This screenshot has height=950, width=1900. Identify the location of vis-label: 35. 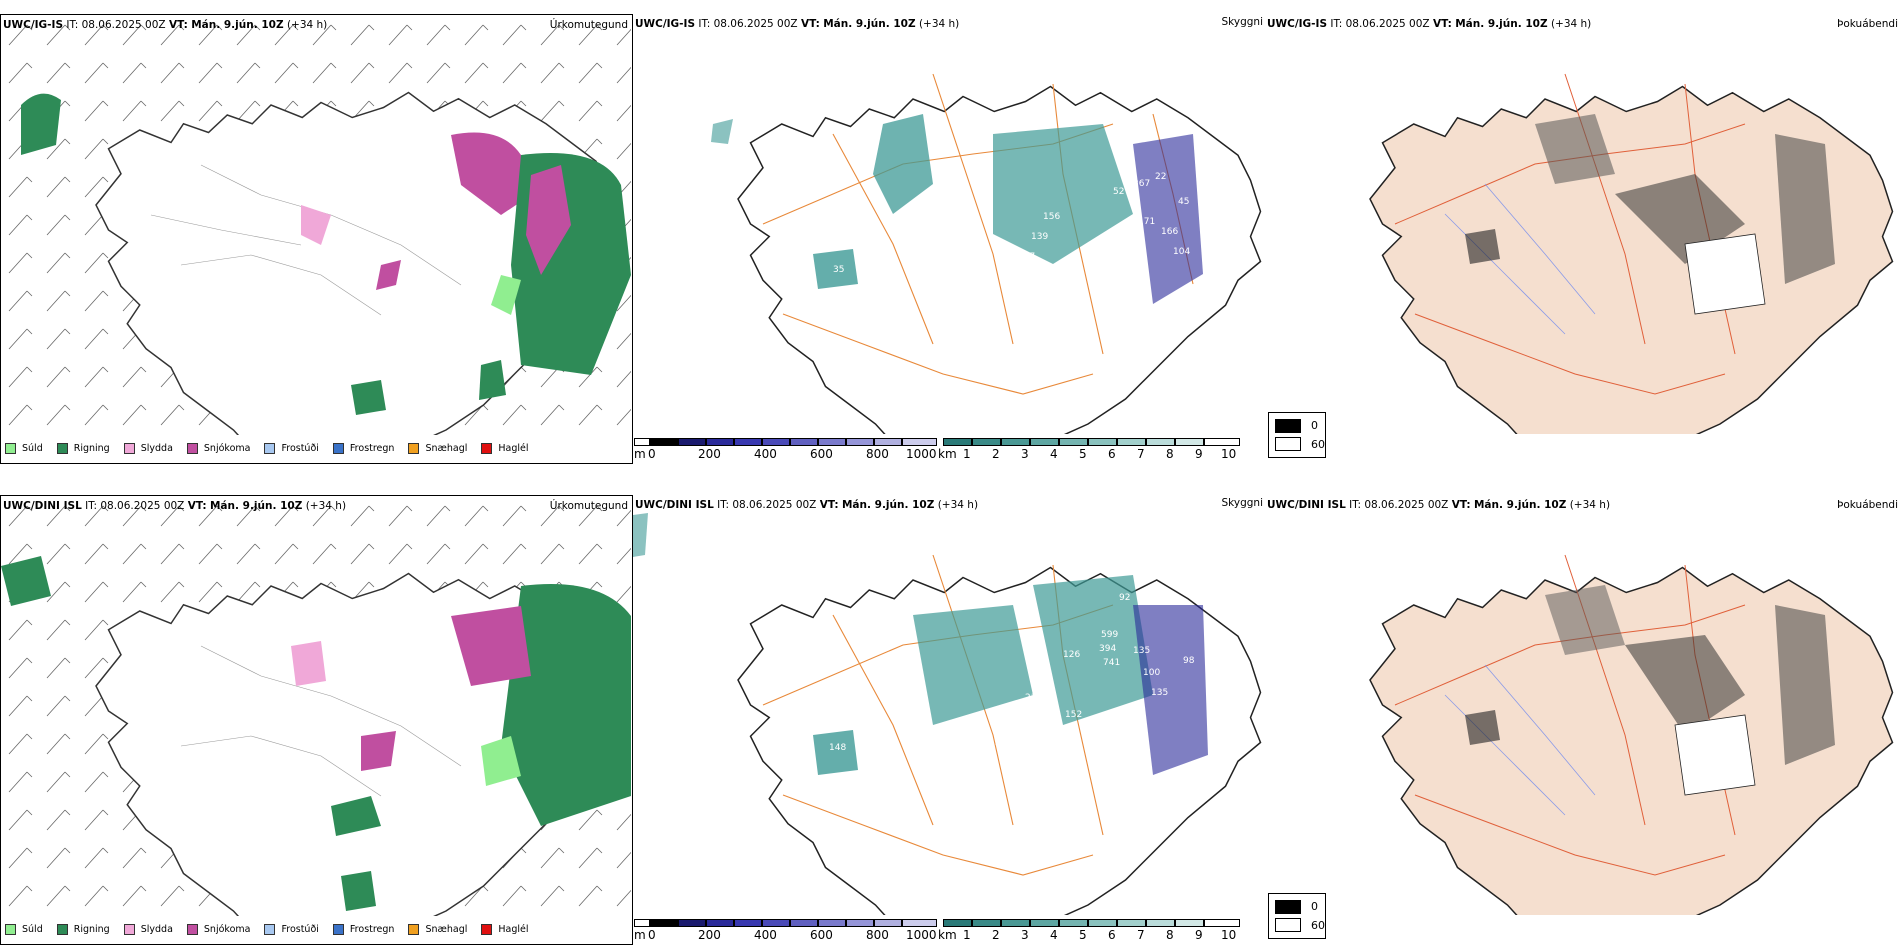
(838, 270).